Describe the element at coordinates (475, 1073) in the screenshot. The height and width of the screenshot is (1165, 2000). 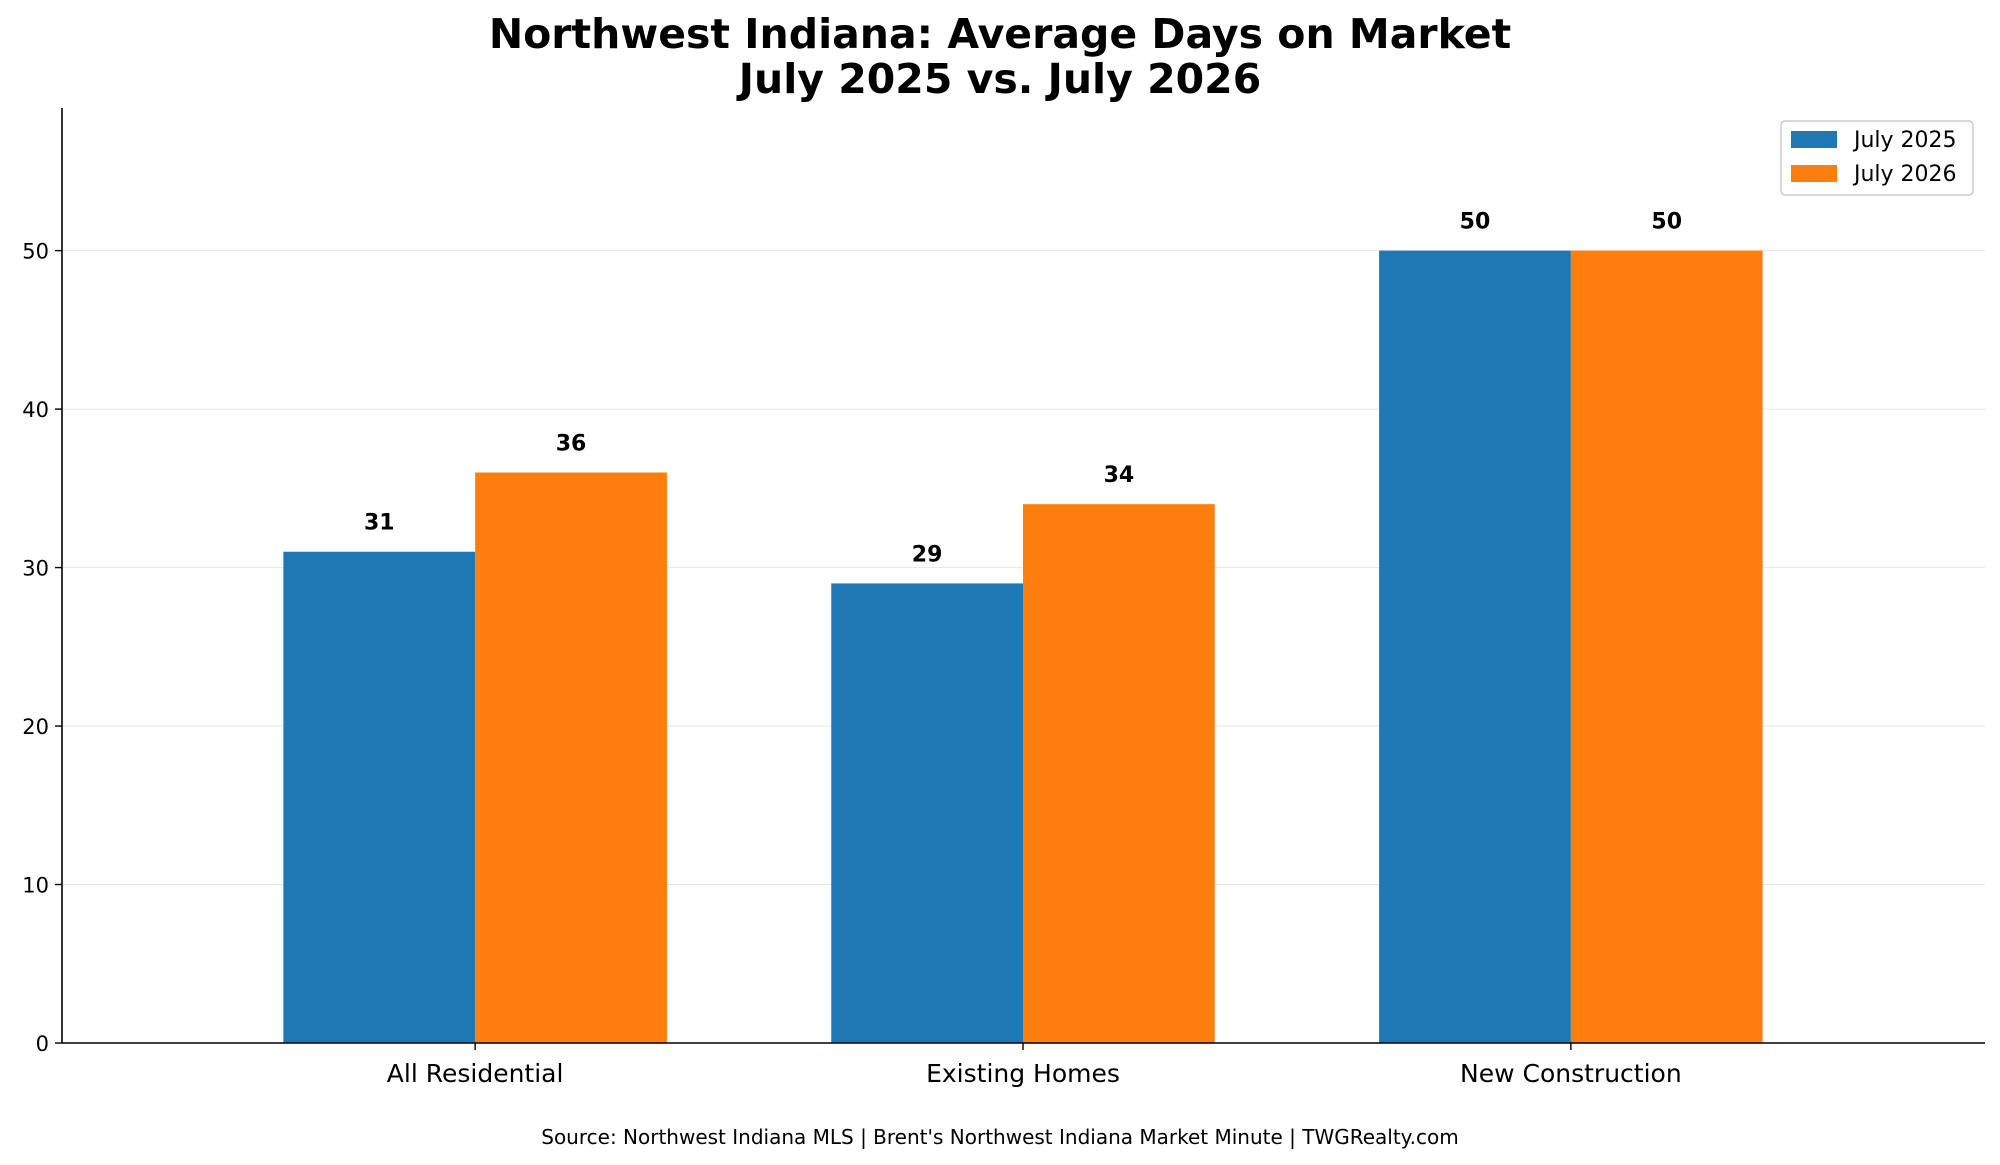
I see `x-tick-label: All Residential` at that location.